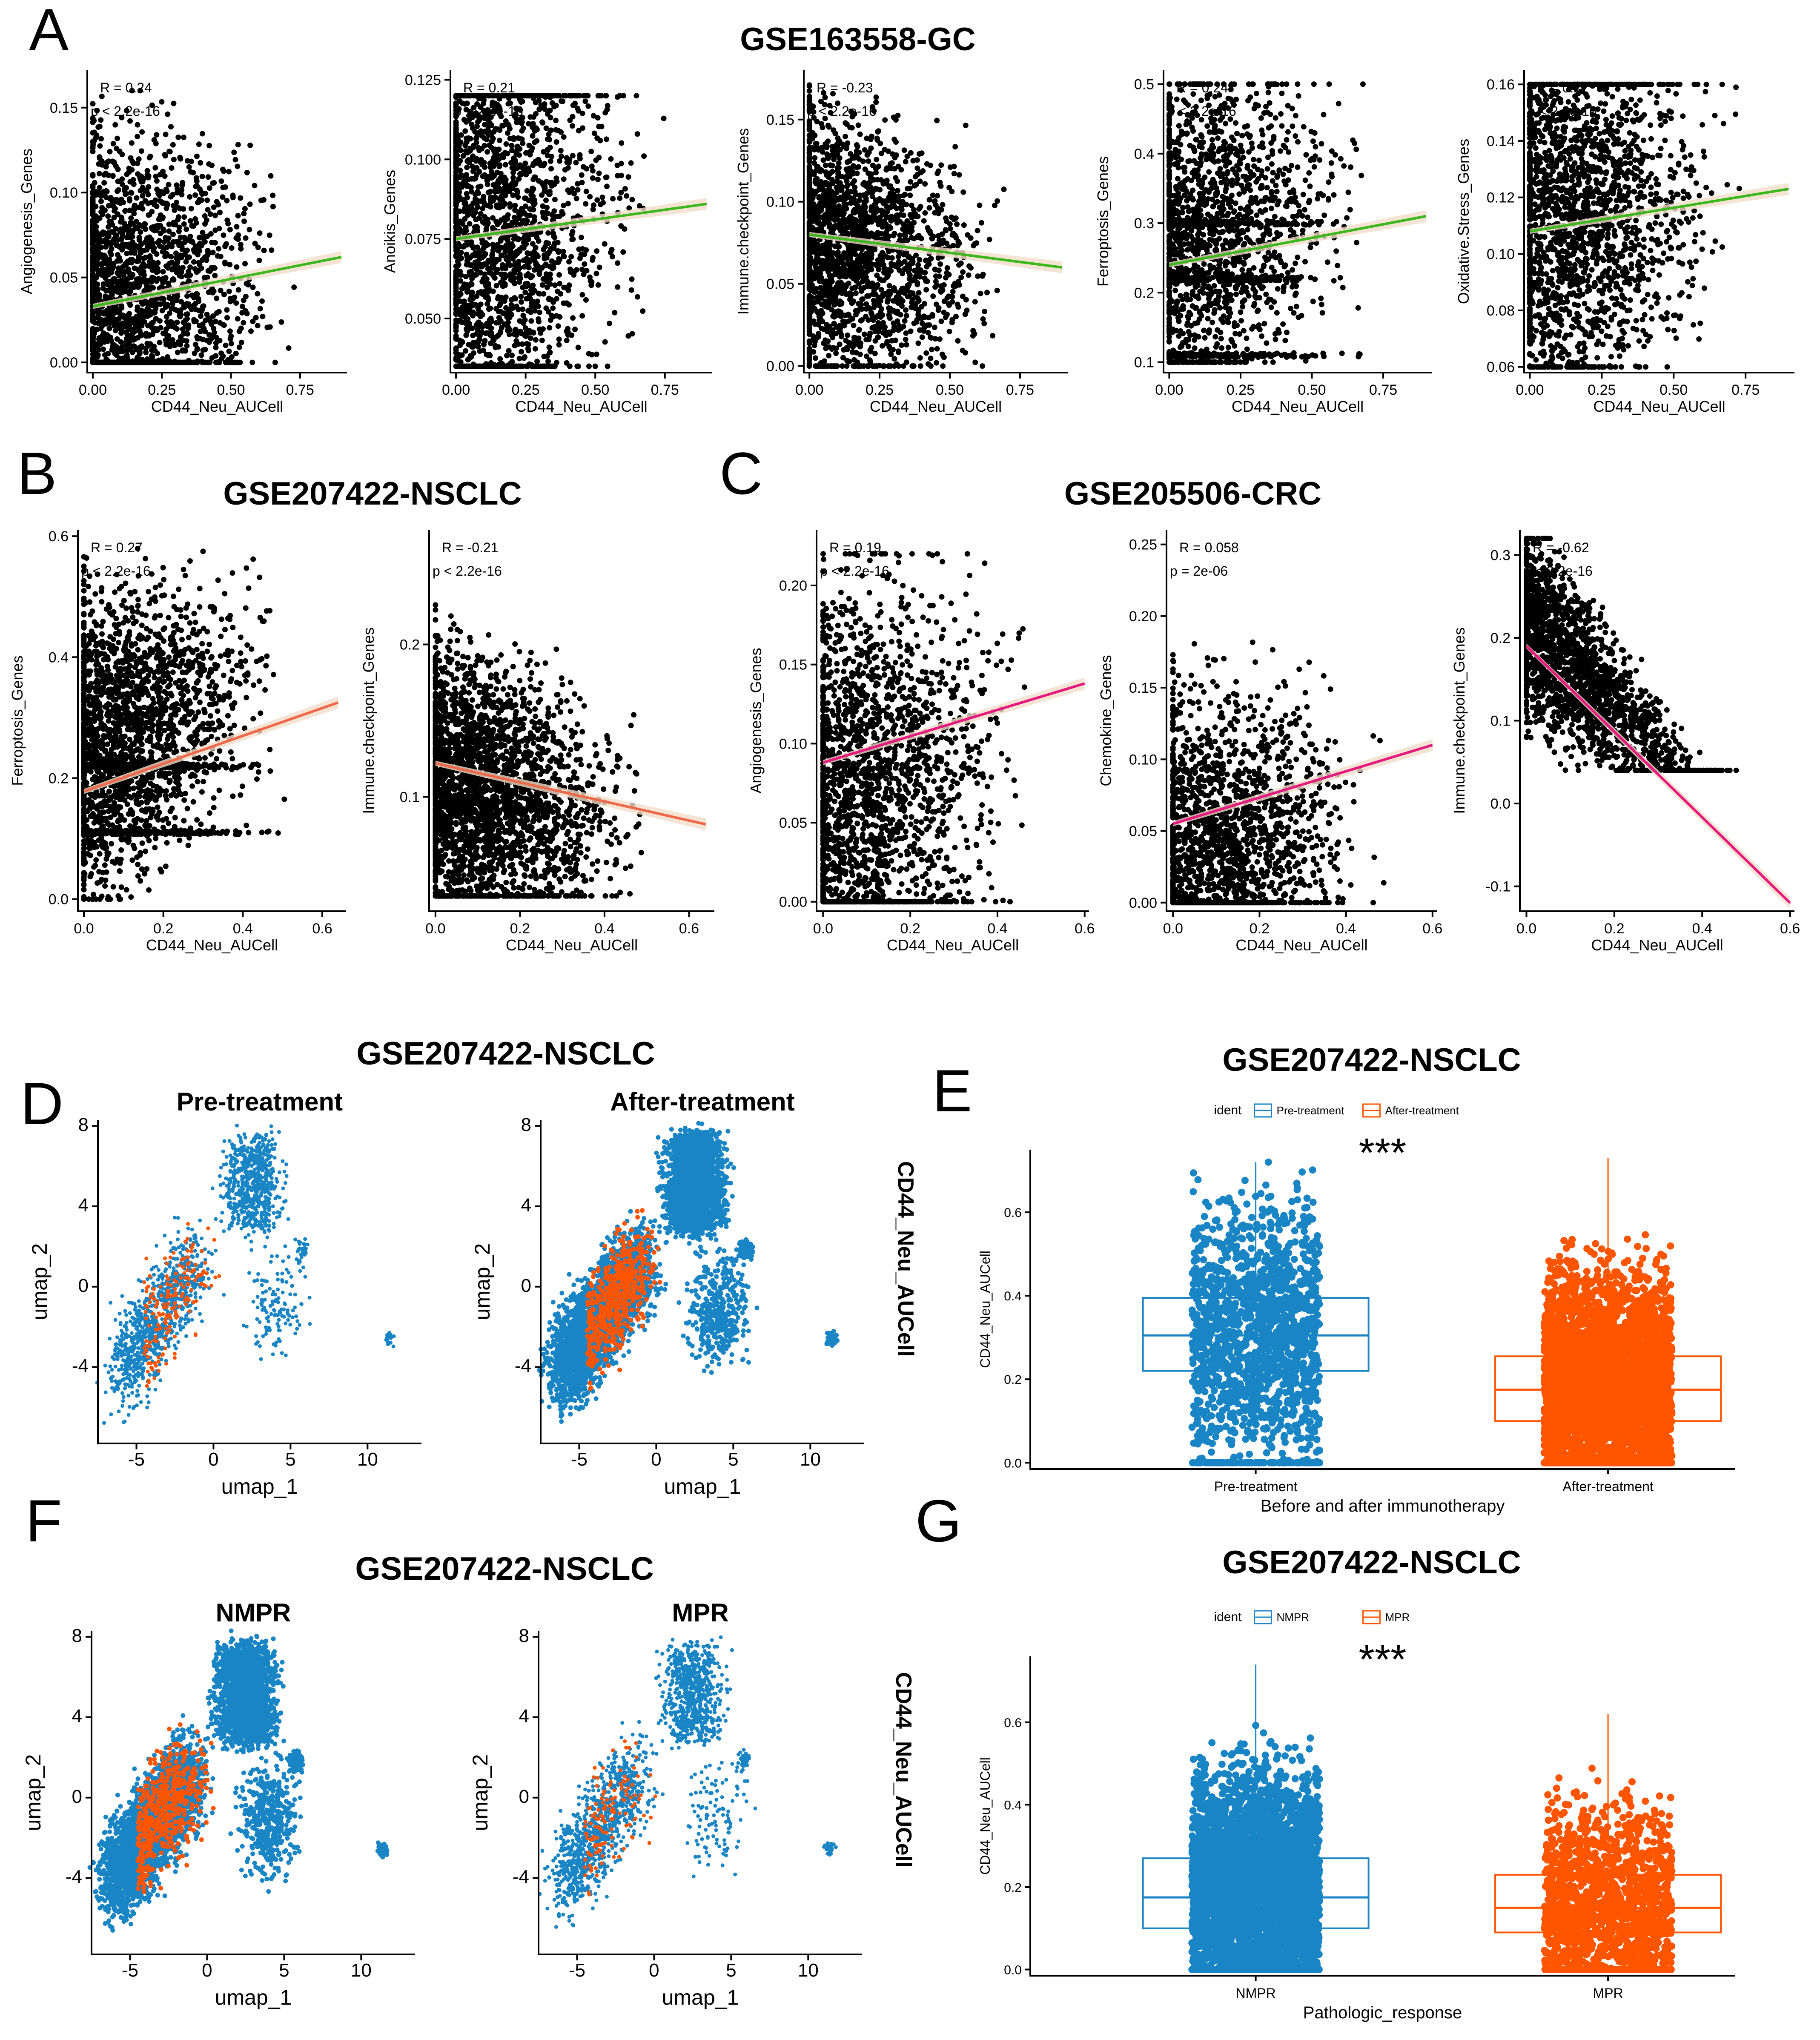 The width and height of the screenshot is (1820, 2040). Describe the element at coordinates (1372, 1060) in the screenshot. I see `heading-e: GSE207422-NSCLC` at that location.